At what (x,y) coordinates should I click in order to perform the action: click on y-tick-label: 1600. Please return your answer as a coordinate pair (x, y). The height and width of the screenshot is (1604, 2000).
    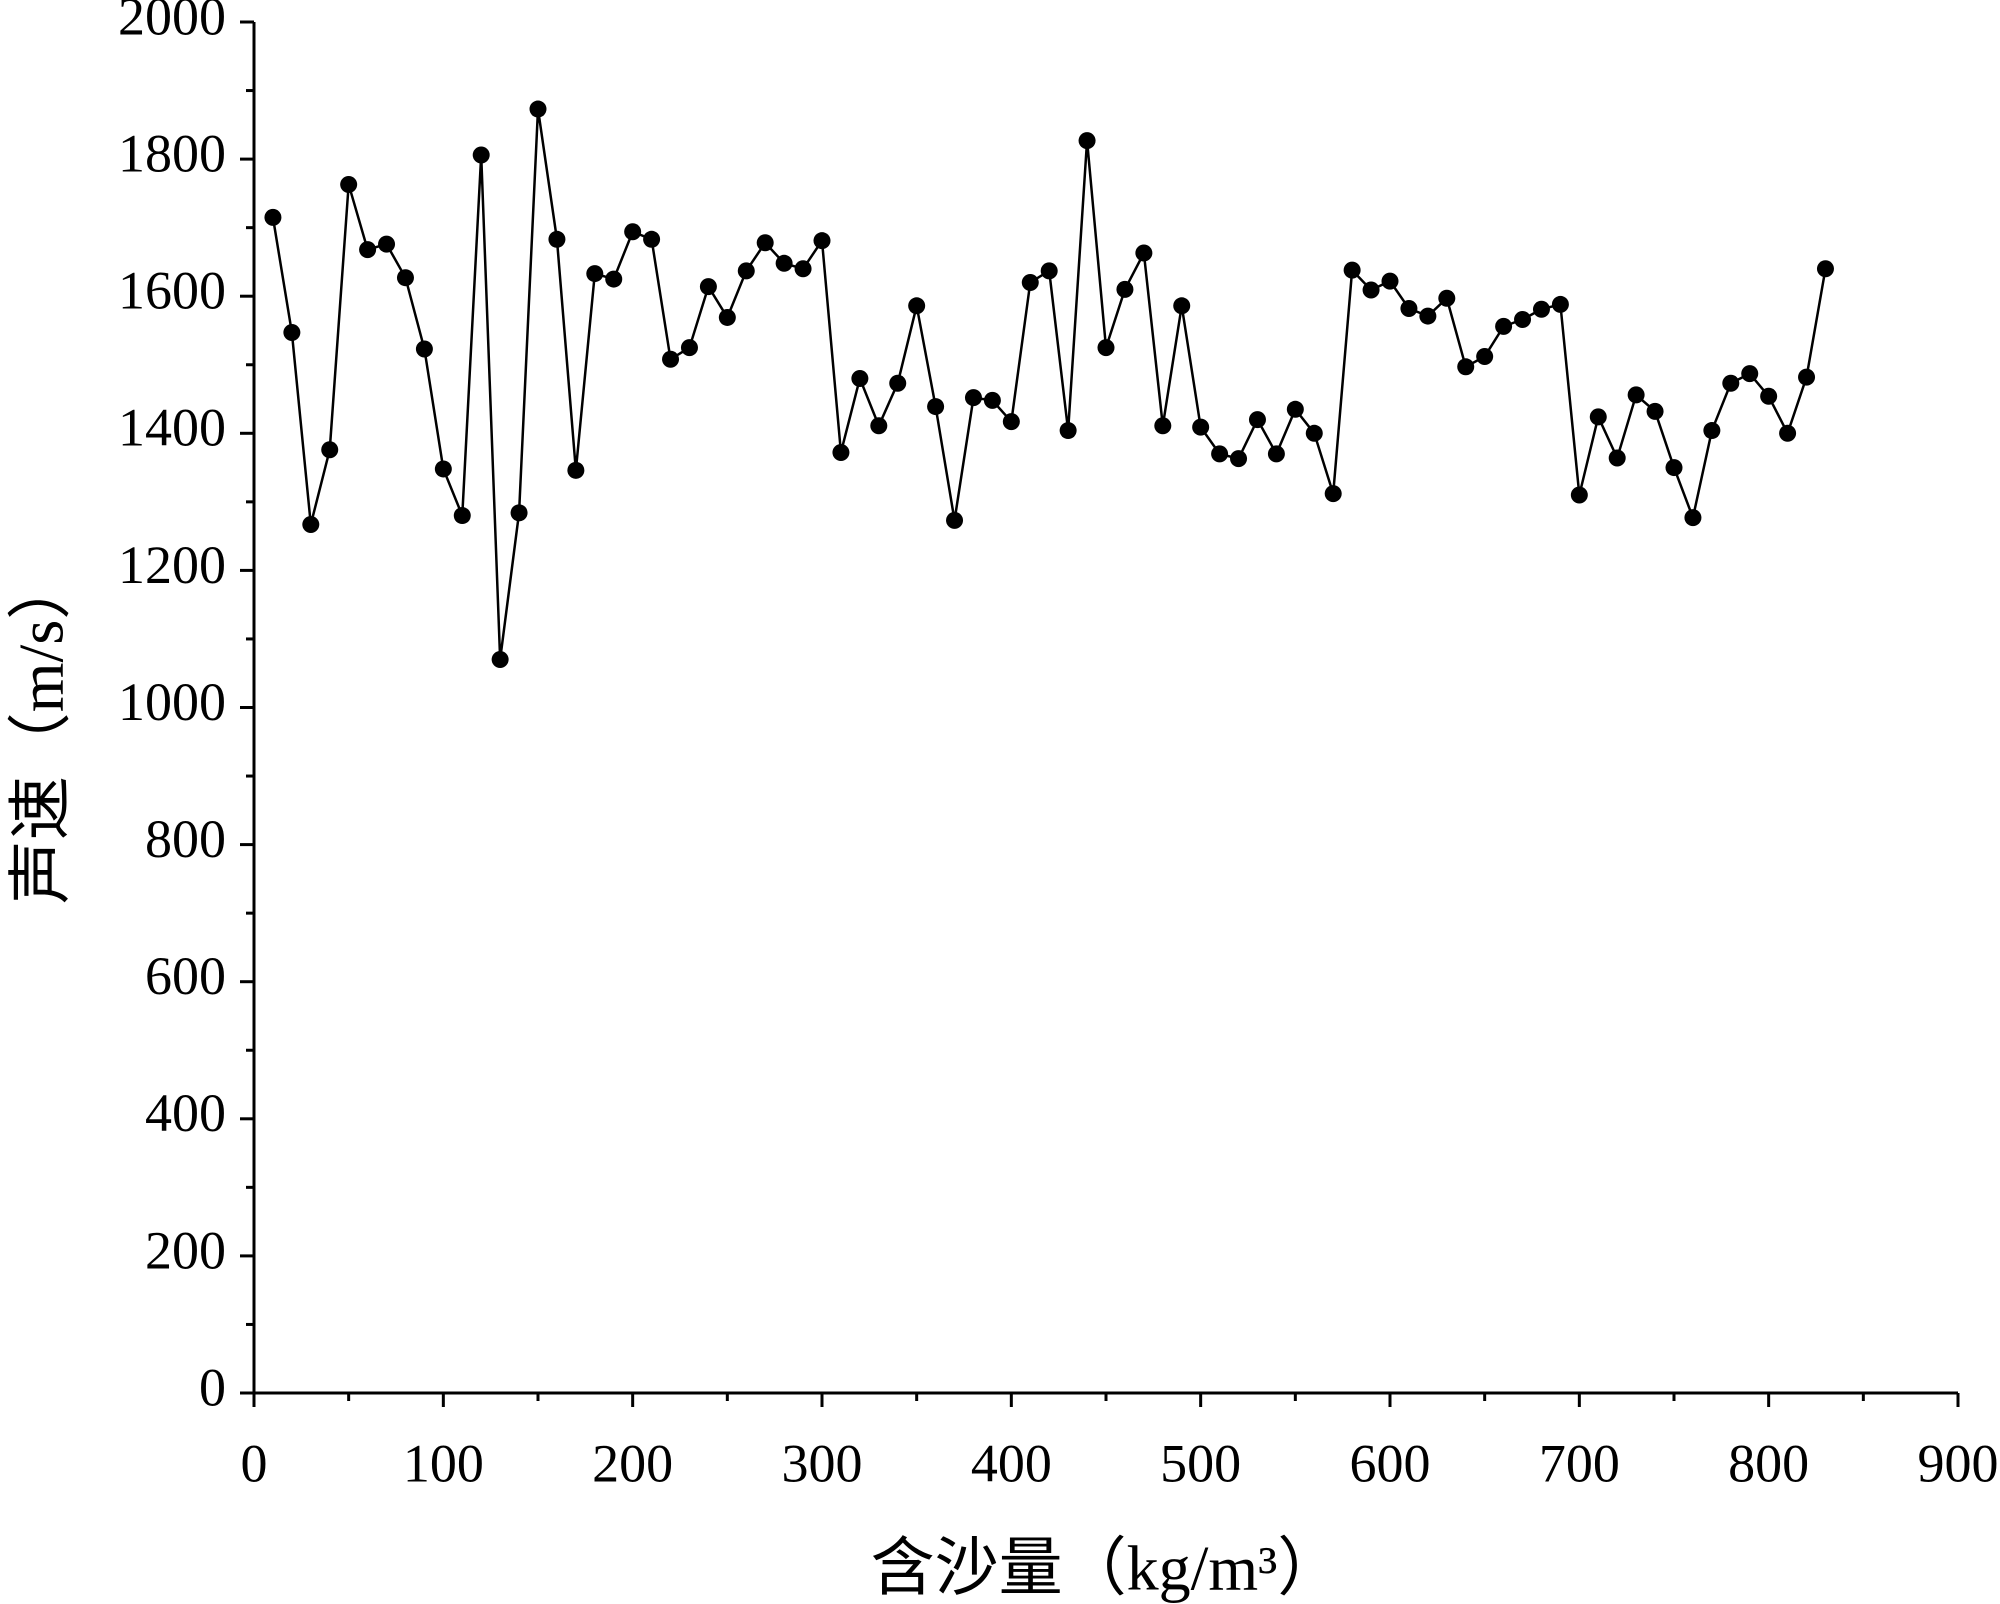
    Looking at the image, I should click on (172, 291).